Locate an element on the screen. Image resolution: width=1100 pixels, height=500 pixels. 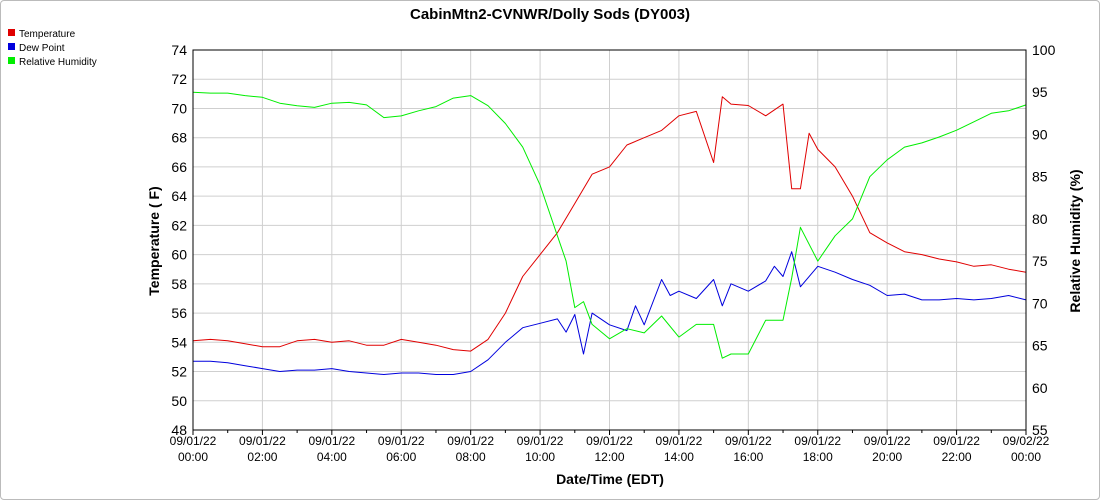
x-tick-time: 22:00 is located at coordinates (957, 457).